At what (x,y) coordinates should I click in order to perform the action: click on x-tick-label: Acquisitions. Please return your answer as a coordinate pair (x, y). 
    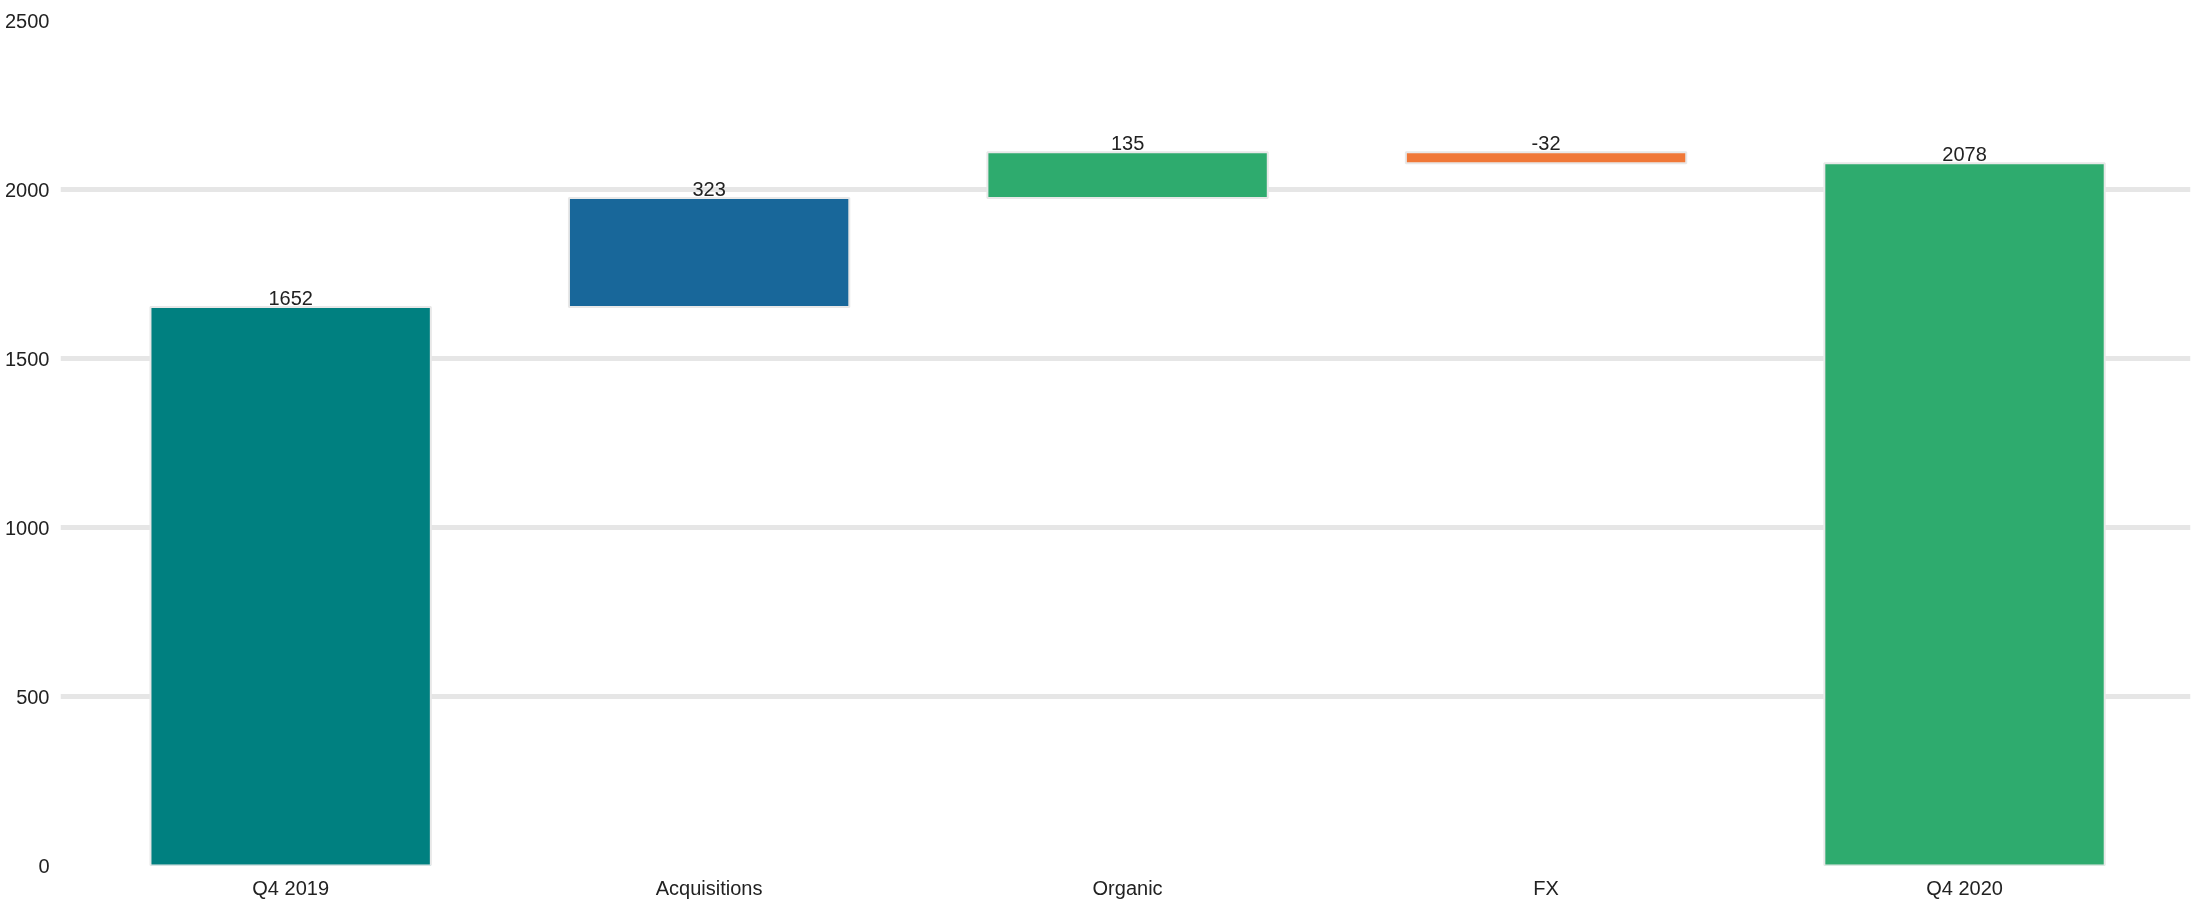
    Looking at the image, I should click on (709, 887).